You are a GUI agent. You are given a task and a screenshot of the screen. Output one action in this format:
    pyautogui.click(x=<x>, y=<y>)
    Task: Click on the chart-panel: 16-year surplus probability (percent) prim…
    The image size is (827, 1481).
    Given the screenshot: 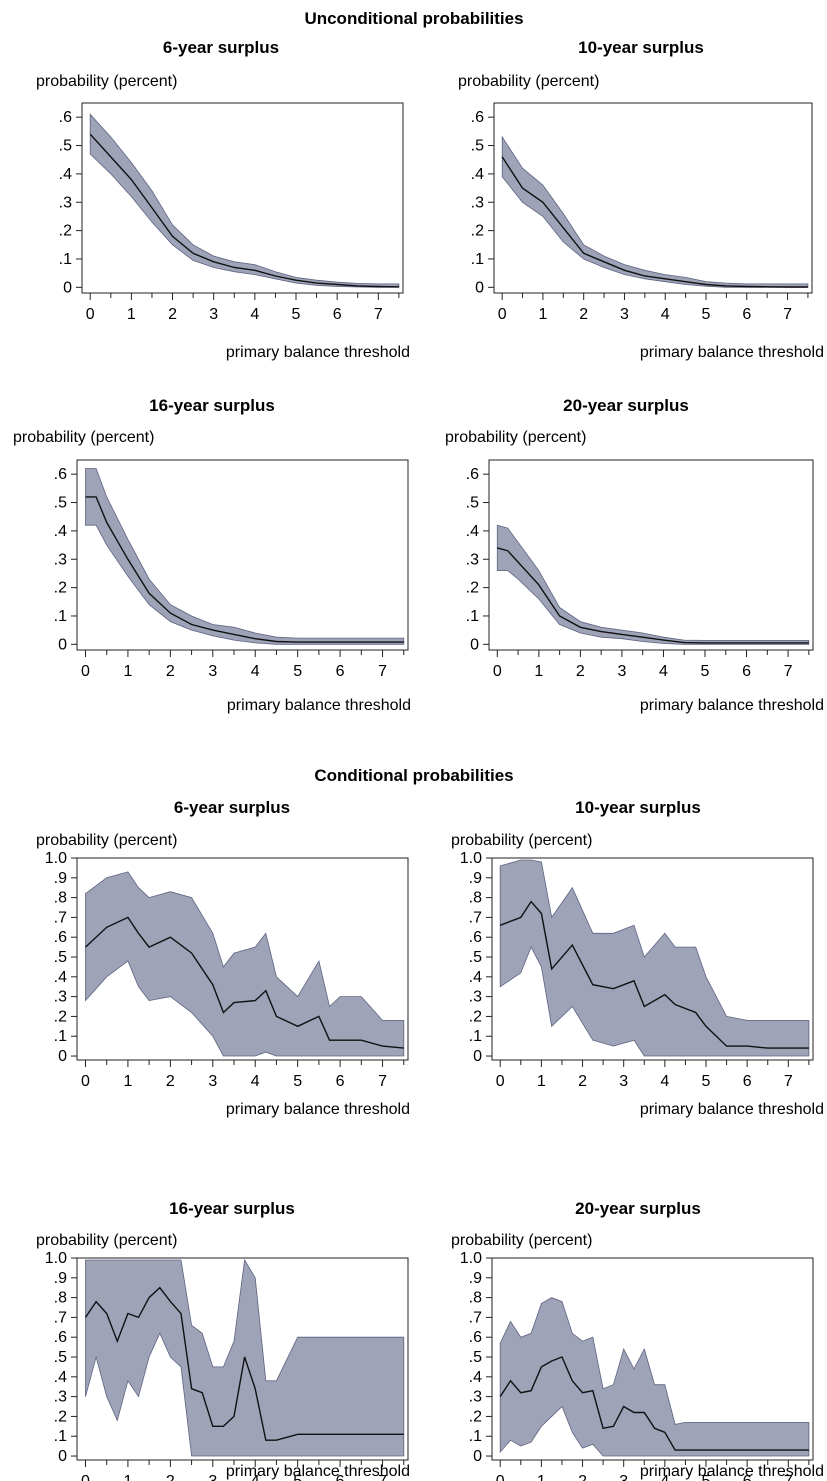 What is the action you would take?
    pyautogui.click(x=212, y=555)
    